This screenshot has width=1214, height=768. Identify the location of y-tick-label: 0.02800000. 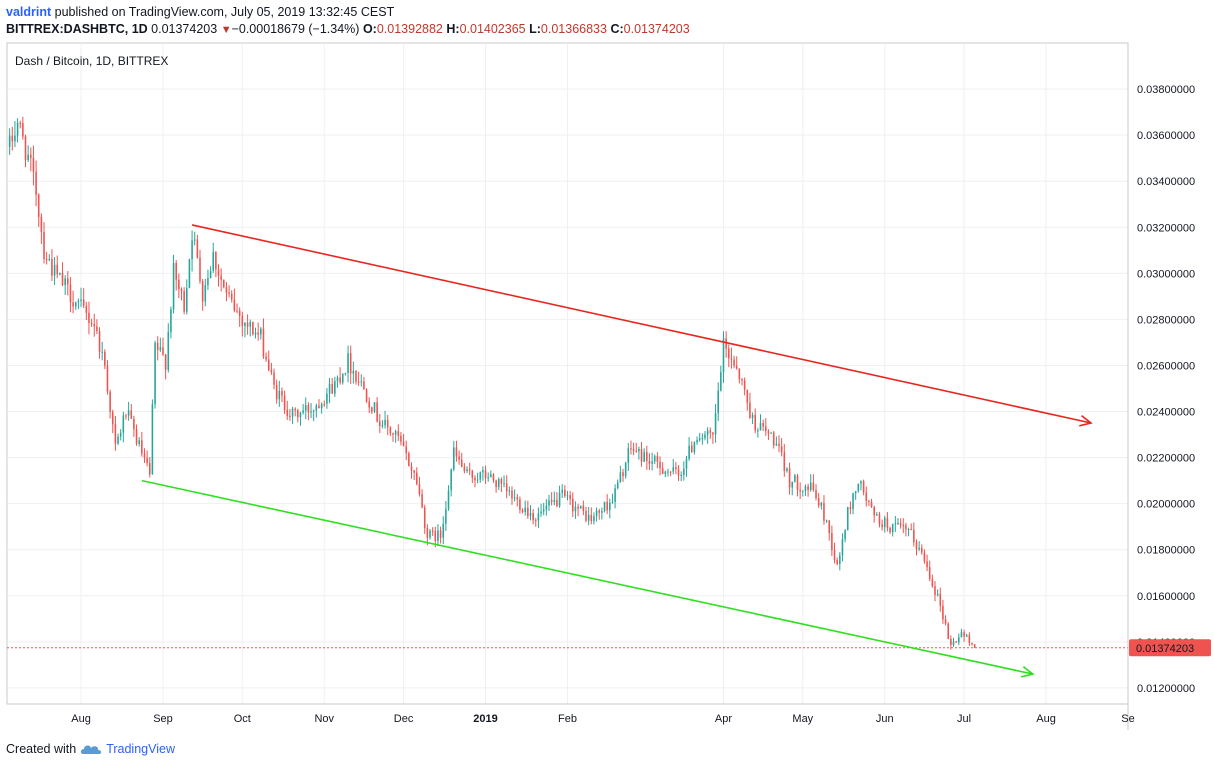
(1166, 320).